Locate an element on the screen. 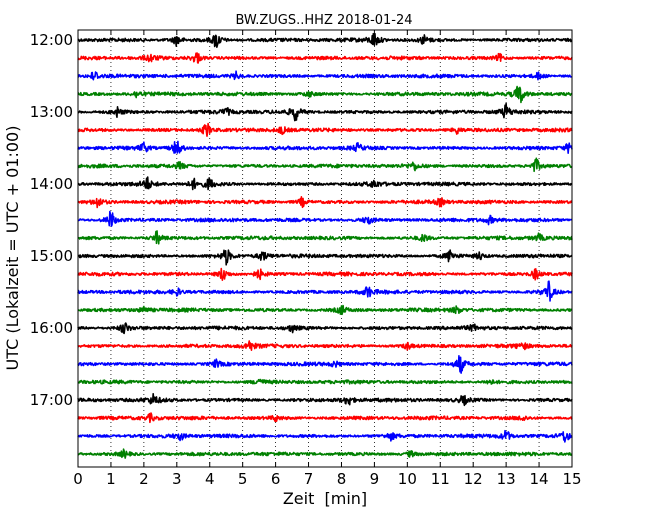 Image resolution: width=650 pixels, height=520 pixels. y-axis-label: UTC (Lokalzeit = UTC + 01:00) is located at coordinates (12, 248).